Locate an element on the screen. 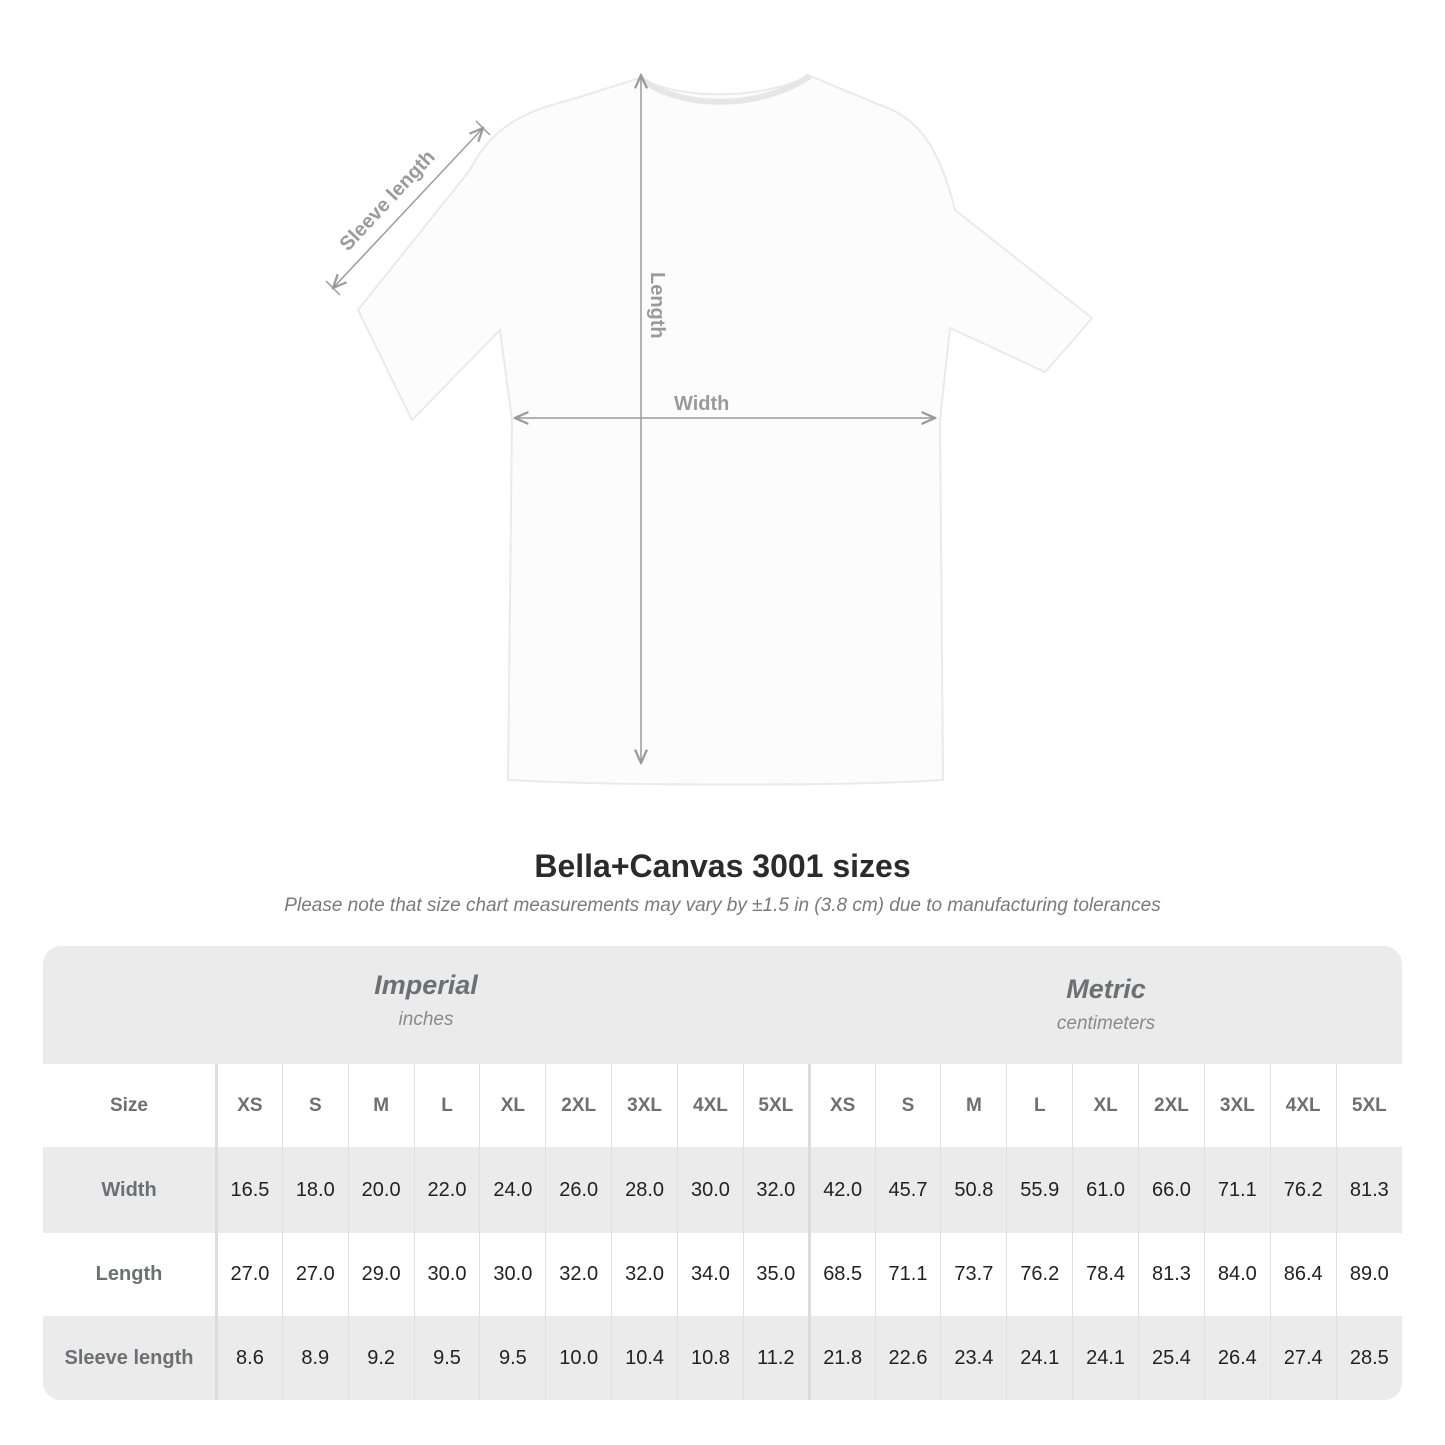 The height and width of the screenshot is (1445, 1445). metric-size-M: M is located at coordinates (973, 1105).